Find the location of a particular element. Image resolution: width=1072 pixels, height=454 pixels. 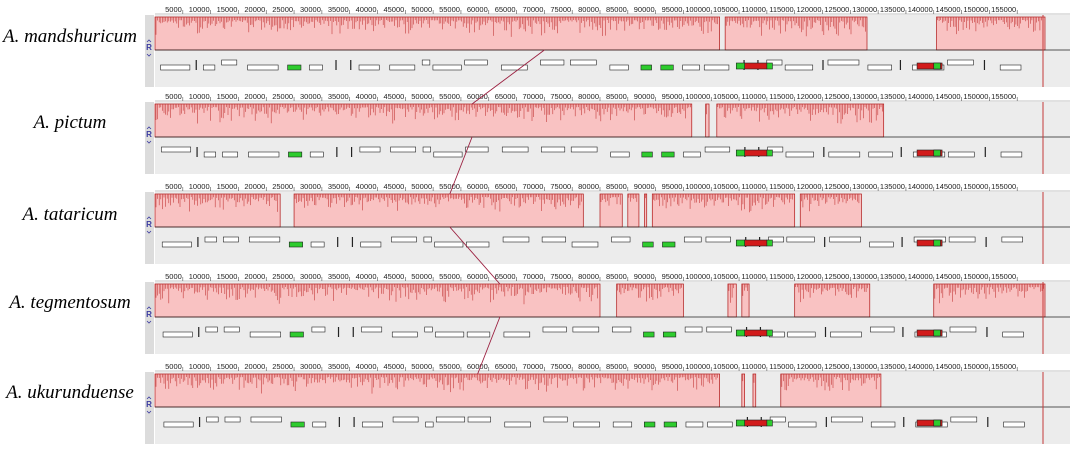

ruler-tick-label: 5000 is located at coordinates (173, 9).